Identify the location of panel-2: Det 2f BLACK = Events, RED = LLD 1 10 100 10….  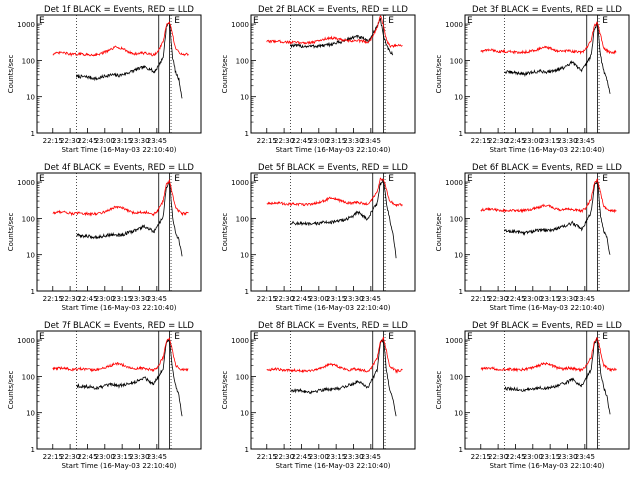
(318, 79).